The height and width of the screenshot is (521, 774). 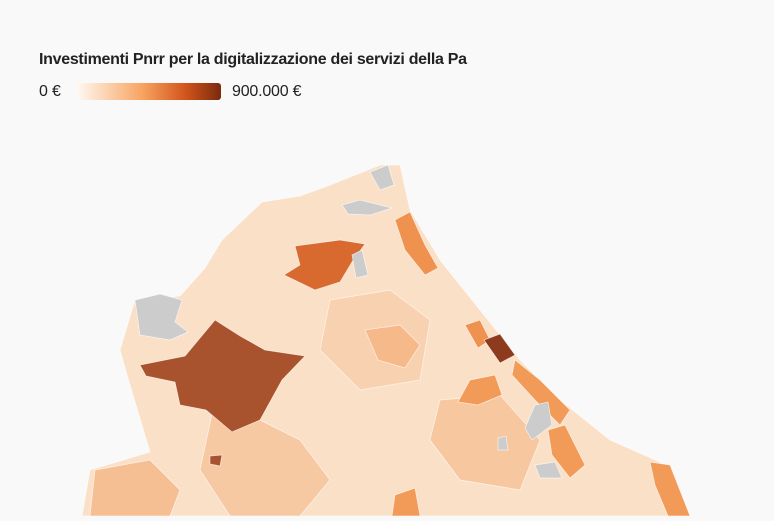 What do you see at coordinates (50, 91) in the screenshot?
I see `legend-min-label: 0 €` at bounding box center [50, 91].